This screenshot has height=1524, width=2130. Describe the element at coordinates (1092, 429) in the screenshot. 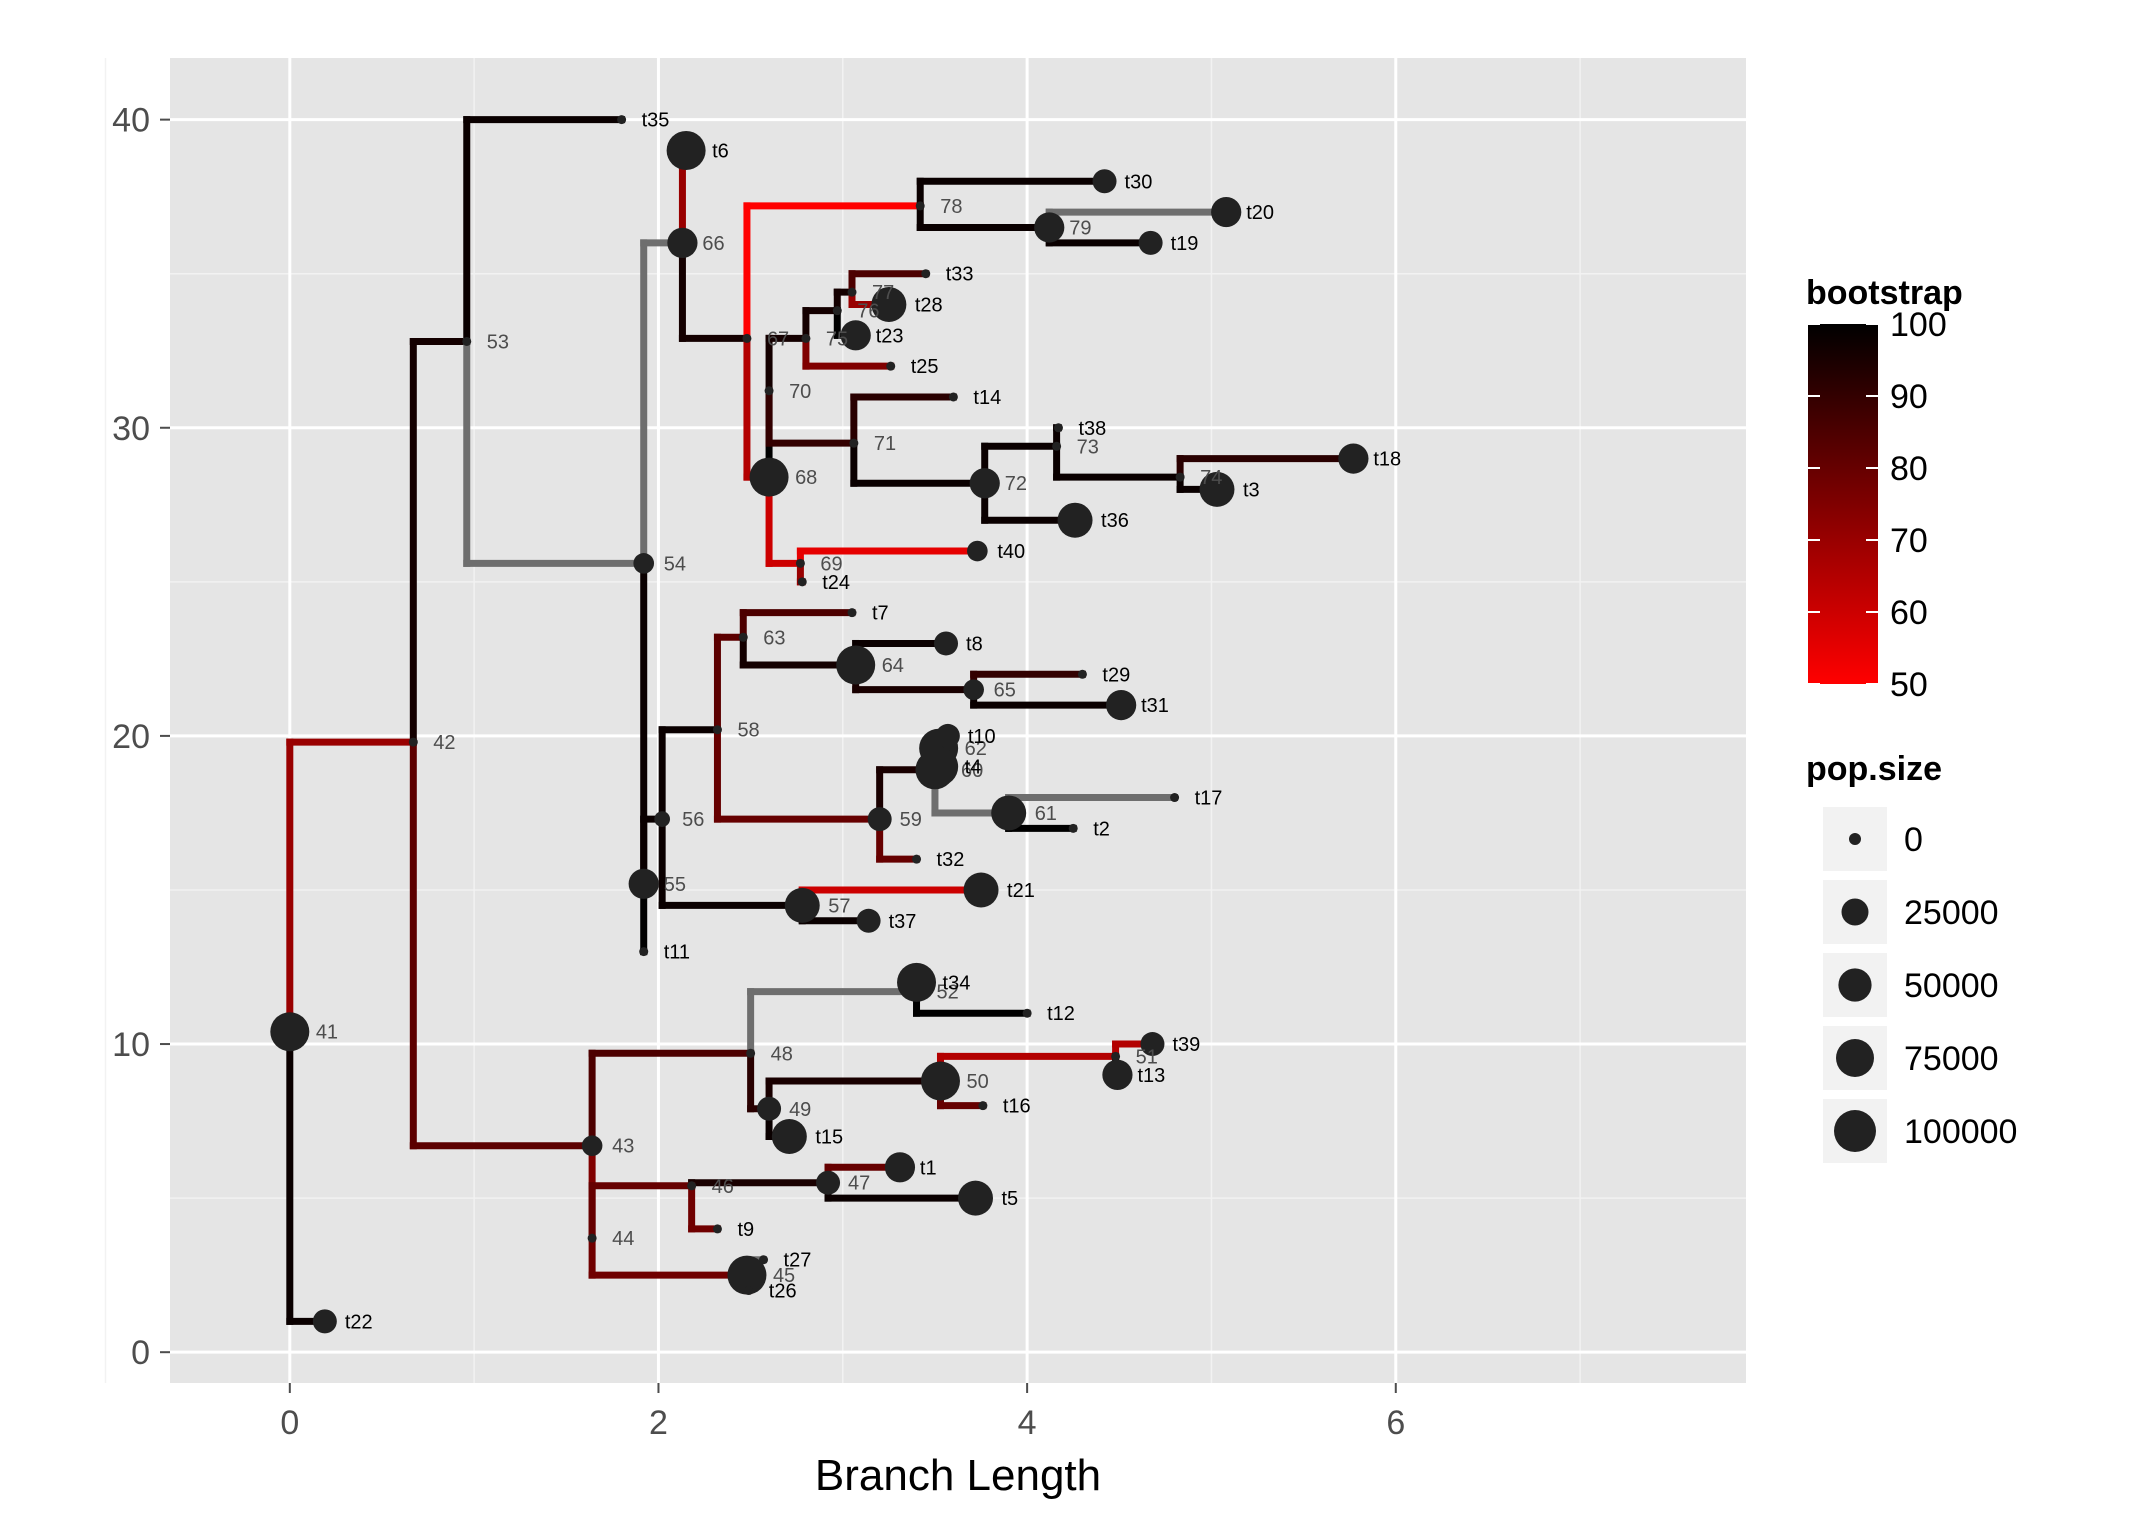

I see `tip-label: t38` at that location.